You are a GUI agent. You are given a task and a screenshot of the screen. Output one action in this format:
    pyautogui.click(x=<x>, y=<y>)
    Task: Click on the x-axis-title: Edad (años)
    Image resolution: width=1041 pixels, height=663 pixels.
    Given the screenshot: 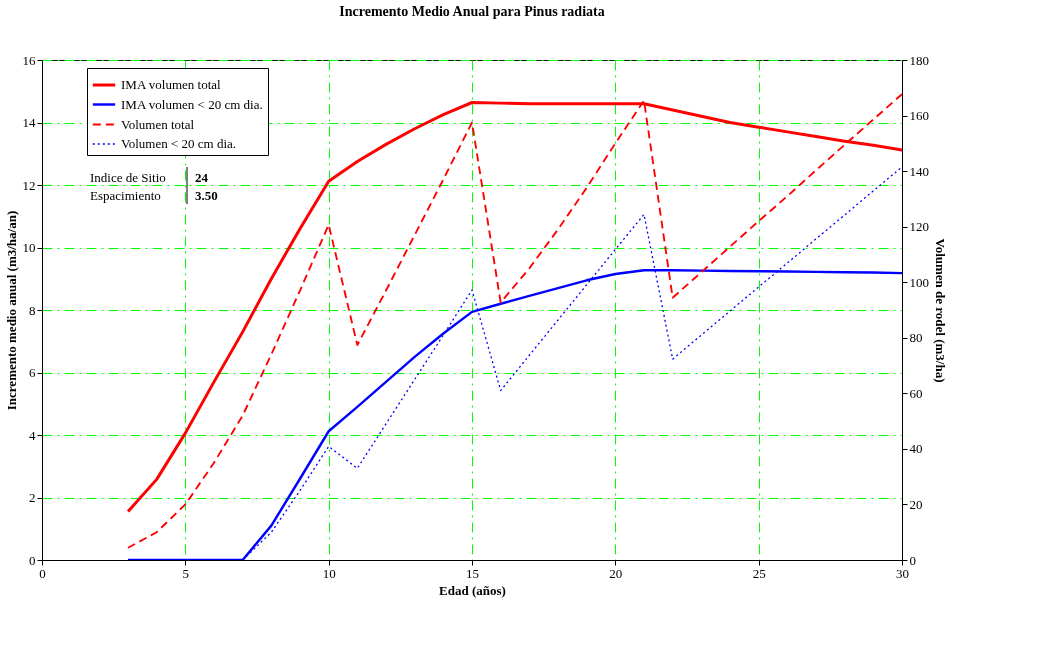 What is the action you would take?
    pyautogui.click(x=472, y=590)
    